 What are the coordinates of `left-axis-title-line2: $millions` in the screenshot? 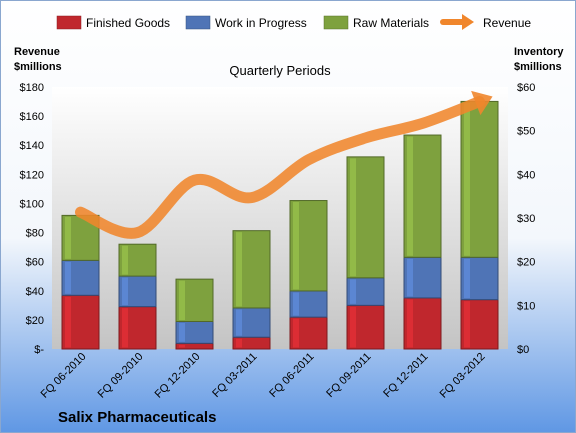 It's located at (38, 67).